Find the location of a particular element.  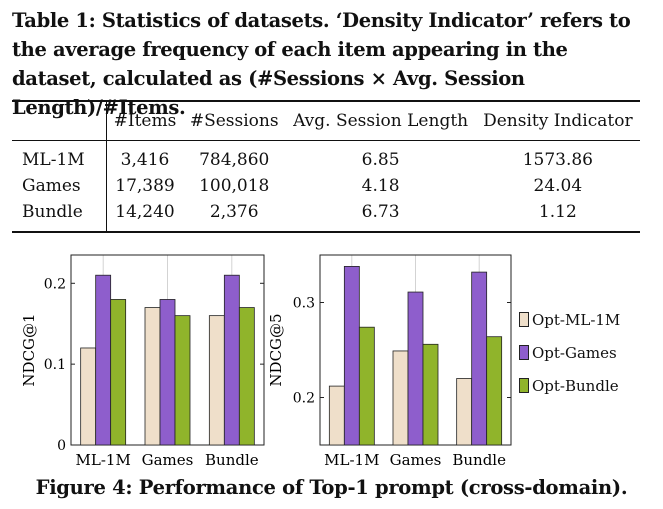

table-cell: 14,240 is located at coordinates (145, 212).